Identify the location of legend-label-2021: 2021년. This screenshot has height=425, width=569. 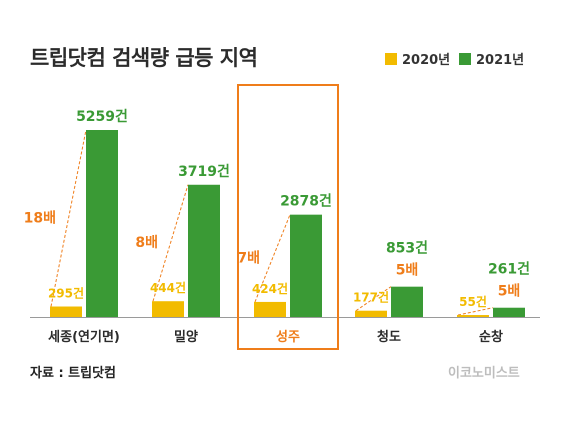
(500, 60).